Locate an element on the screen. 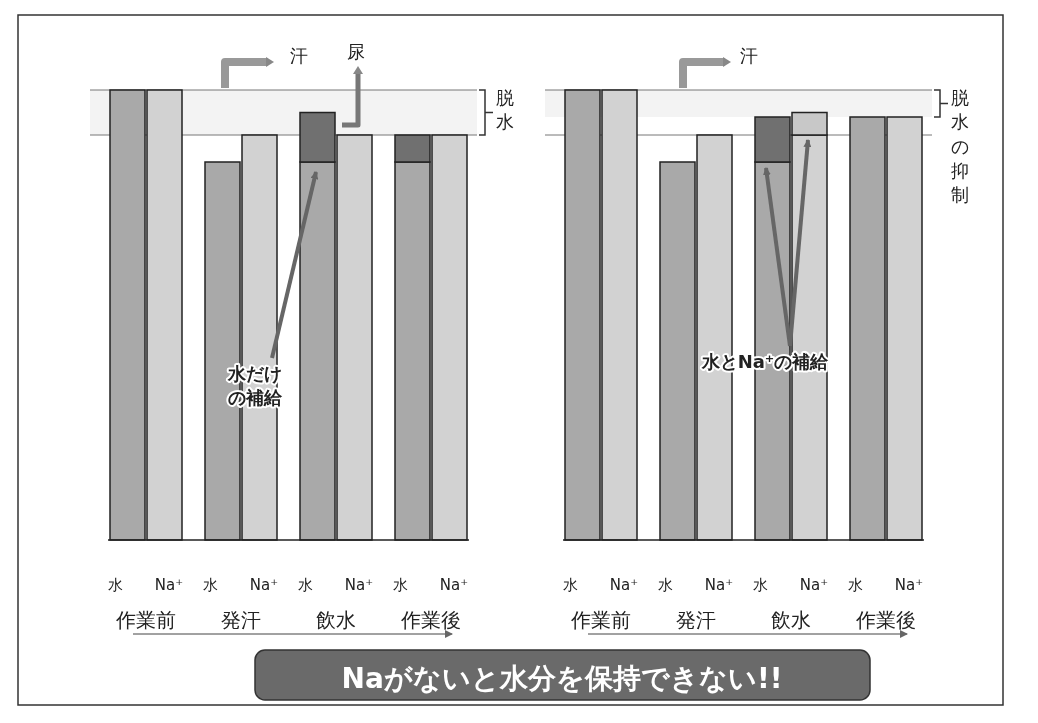 The image size is (1038, 723). text: Naがないと水分を保持できない!! is located at coordinates (562, 678).